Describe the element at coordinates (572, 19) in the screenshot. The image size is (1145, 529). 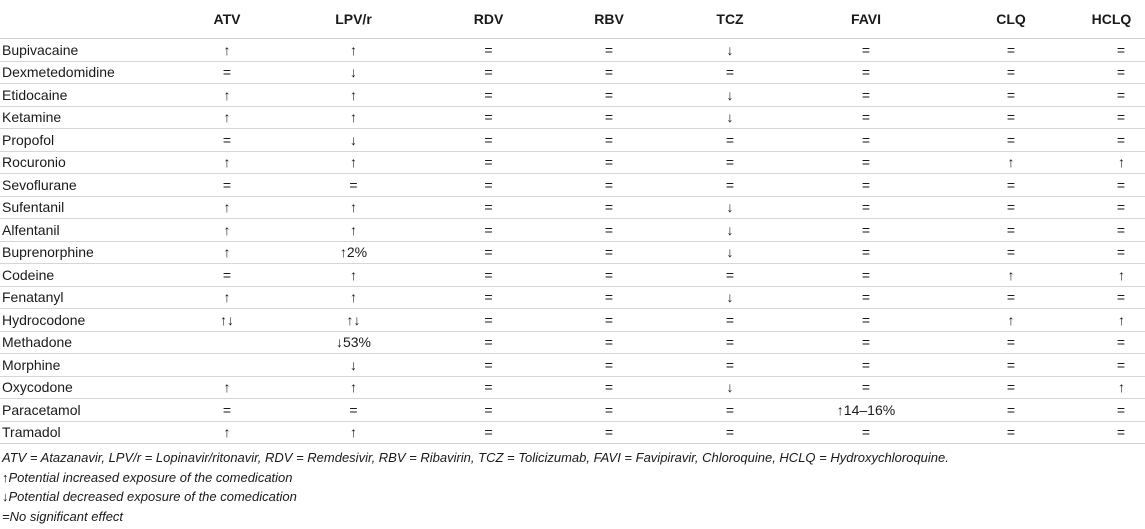
I see `header-row: ATV LPV/r RDV RBV TCZ FAVI CLQ HCLQ` at that location.